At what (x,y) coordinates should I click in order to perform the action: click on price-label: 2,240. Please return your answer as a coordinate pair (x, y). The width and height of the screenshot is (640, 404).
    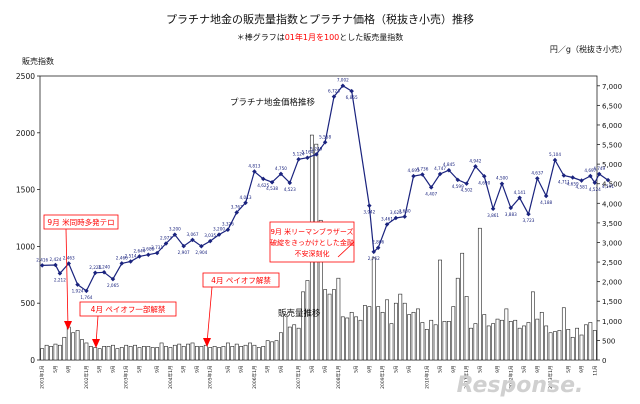
    Looking at the image, I should click on (104, 266).